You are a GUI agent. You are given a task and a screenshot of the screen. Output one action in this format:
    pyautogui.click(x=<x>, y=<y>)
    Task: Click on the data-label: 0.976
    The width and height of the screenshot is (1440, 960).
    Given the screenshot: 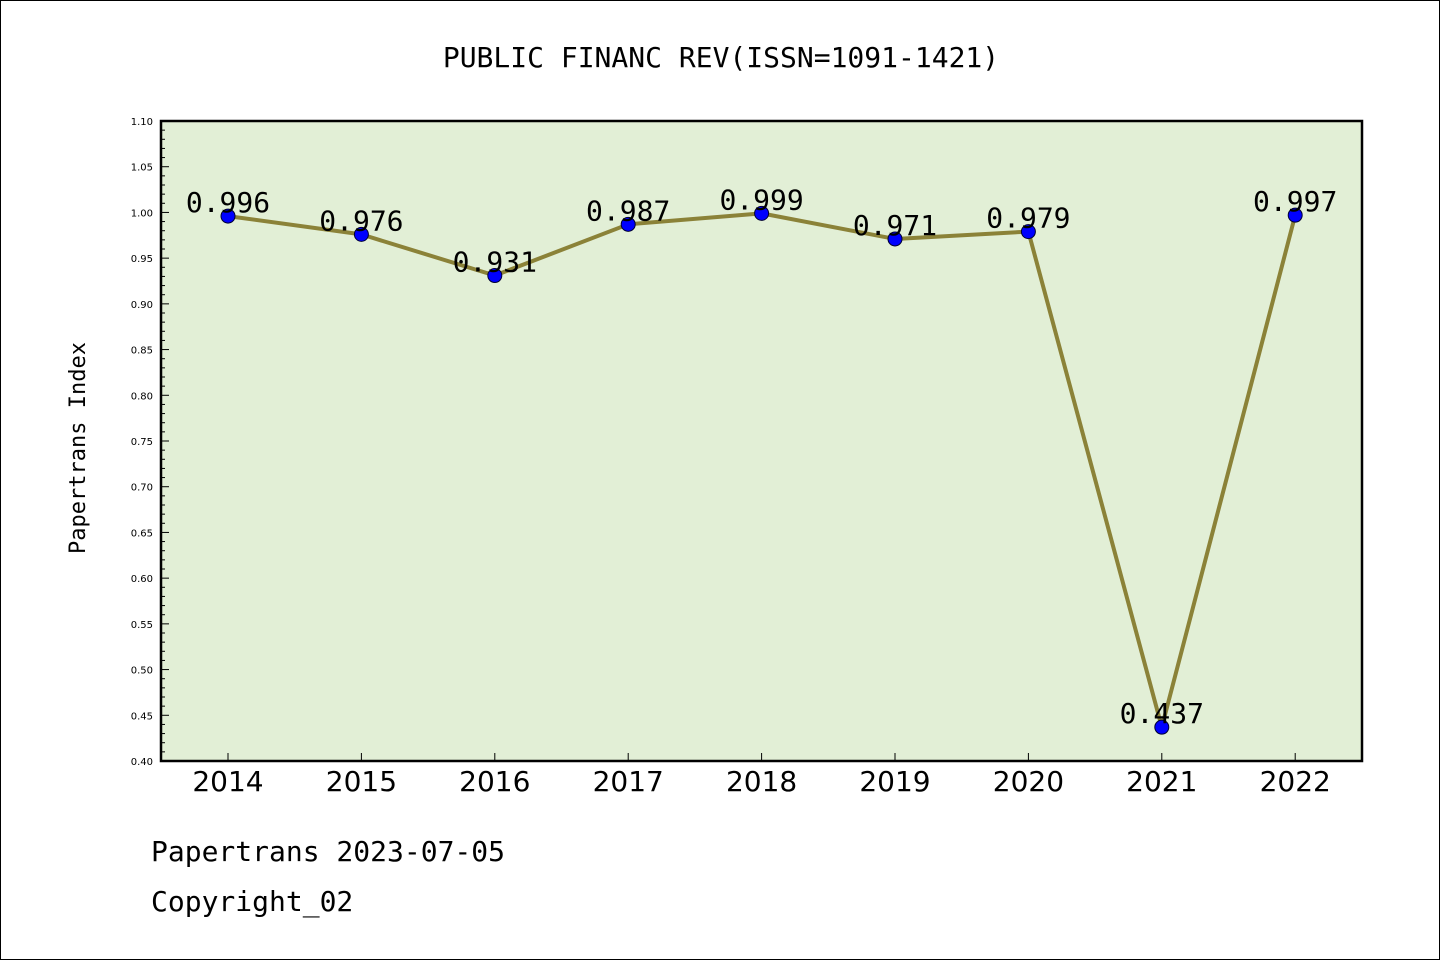 What is the action you would take?
    pyautogui.click(x=361, y=220)
    